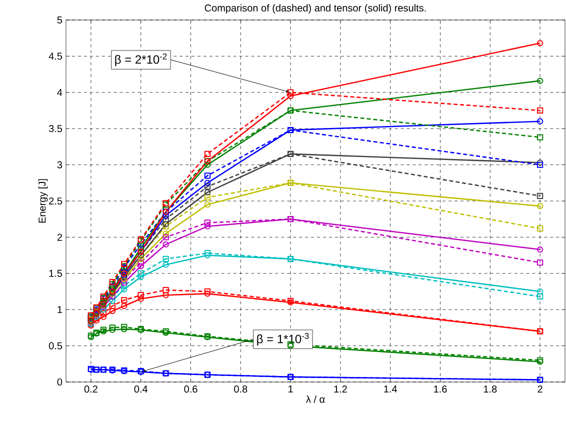 The image size is (566, 427). Describe the element at coordinates (490, 389) in the screenshot. I see `x-tick-label: 1.8` at that location.